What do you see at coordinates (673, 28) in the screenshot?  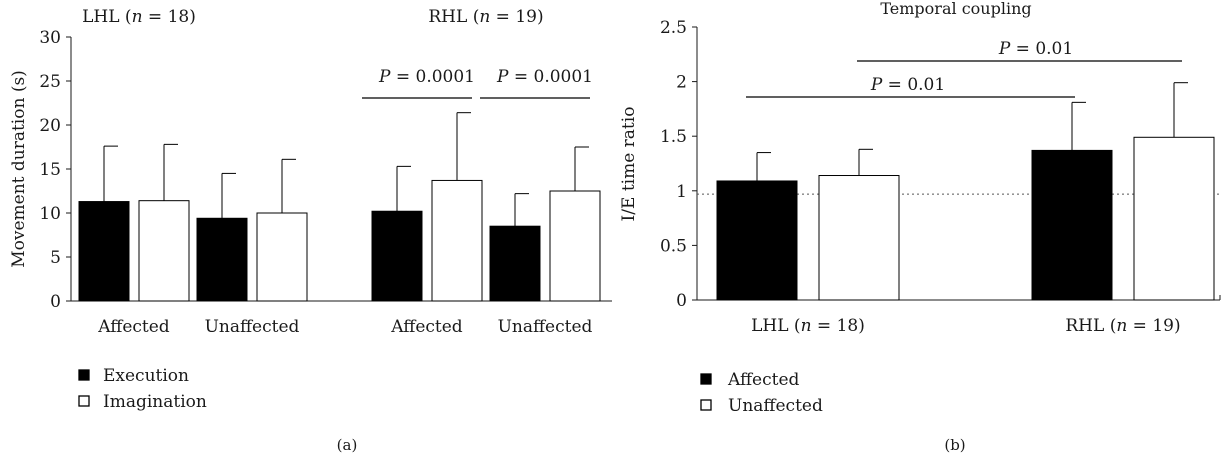 I see `y-tick-label: 2.5` at bounding box center [673, 28].